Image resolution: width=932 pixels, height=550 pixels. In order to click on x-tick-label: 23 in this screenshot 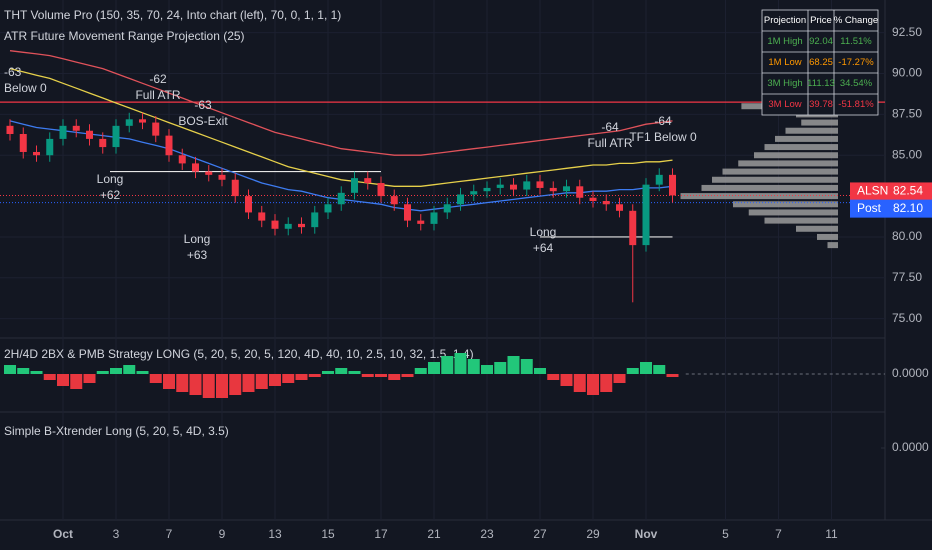, I will do `click(487, 534)`.